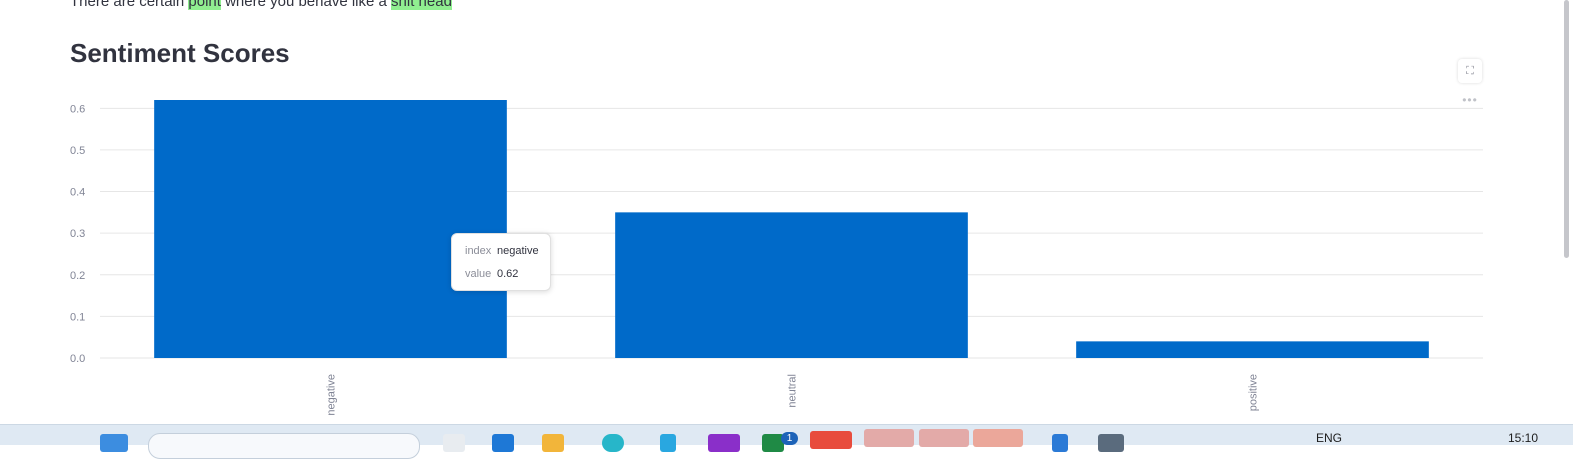 Image resolution: width=1573 pixels, height=459 pixels. I want to click on taskbar-search-input, so click(284, 446).